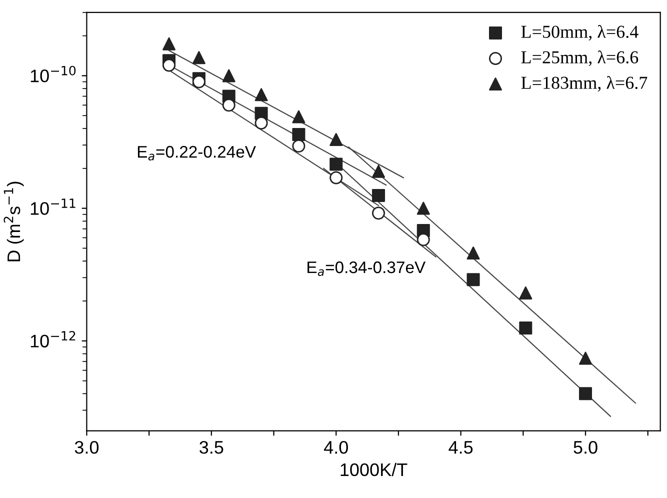 This screenshot has width=667, height=498. What do you see at coordinates (14, 222) in the screenshot?
I see `y-axis-title: D (m$^{2}$s$^{−1}$)` at bounding box center [14, 222].